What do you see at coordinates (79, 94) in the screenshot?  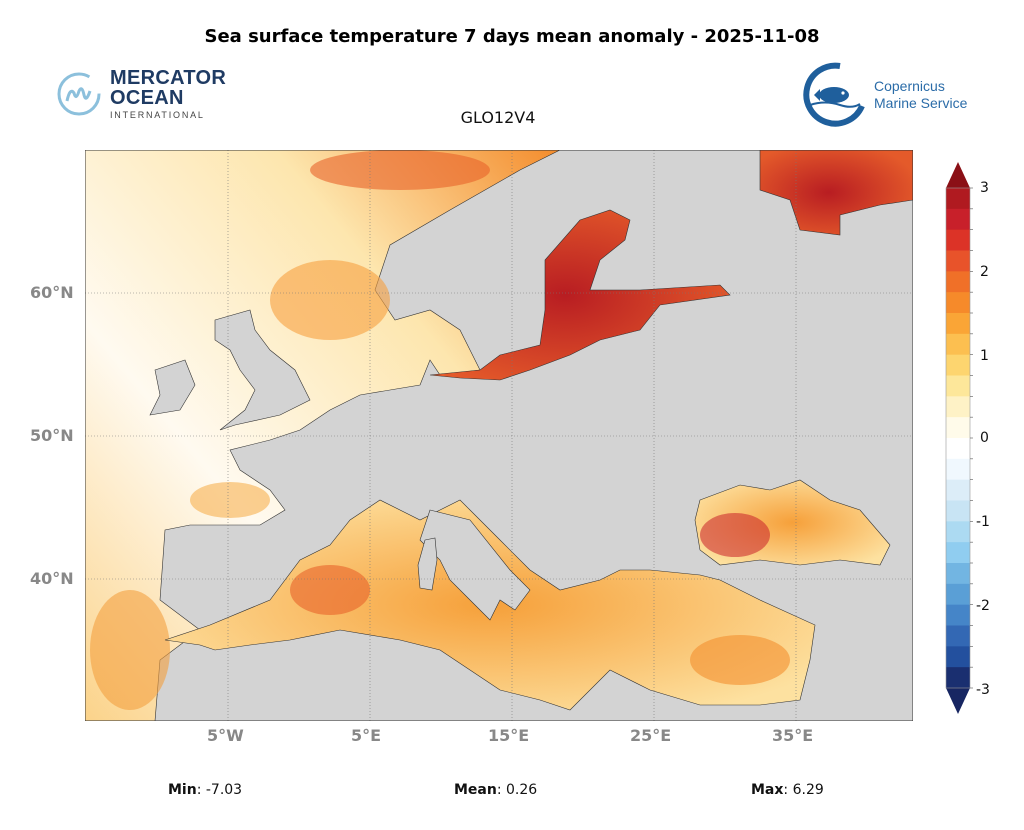 I see `mercator-m-icon` at bounding box center [79, 94].